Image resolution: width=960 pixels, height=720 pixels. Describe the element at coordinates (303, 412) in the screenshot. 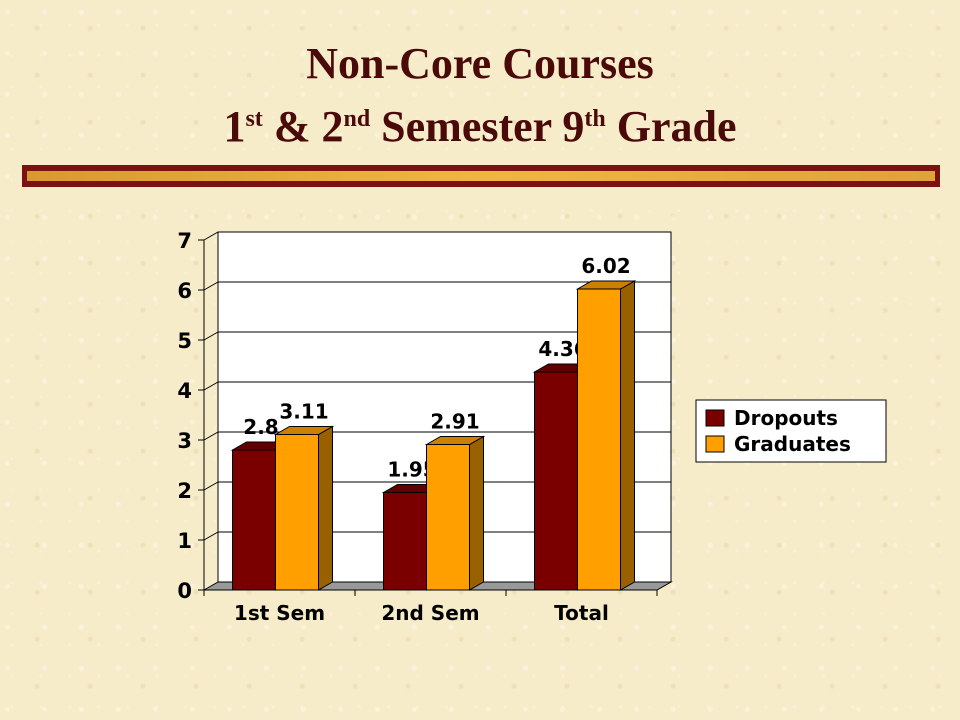

I see `data-label: 3.11` at that location.